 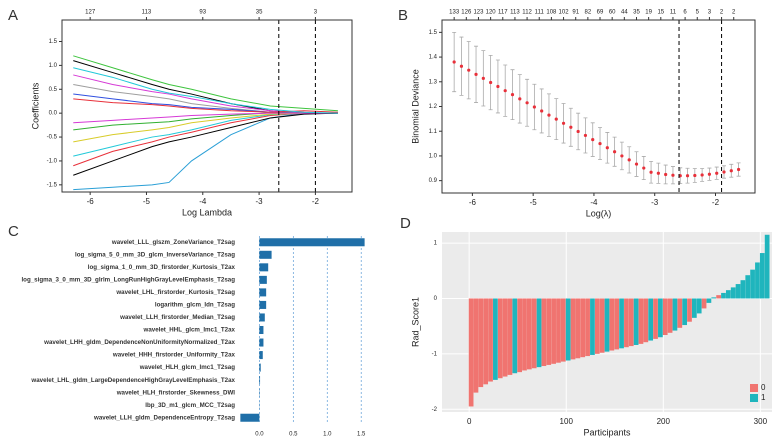 What do you see at coordinates (655, 202) in the screenshot?
I see `x-tick-label: -3` at bounding box center [655, 202].